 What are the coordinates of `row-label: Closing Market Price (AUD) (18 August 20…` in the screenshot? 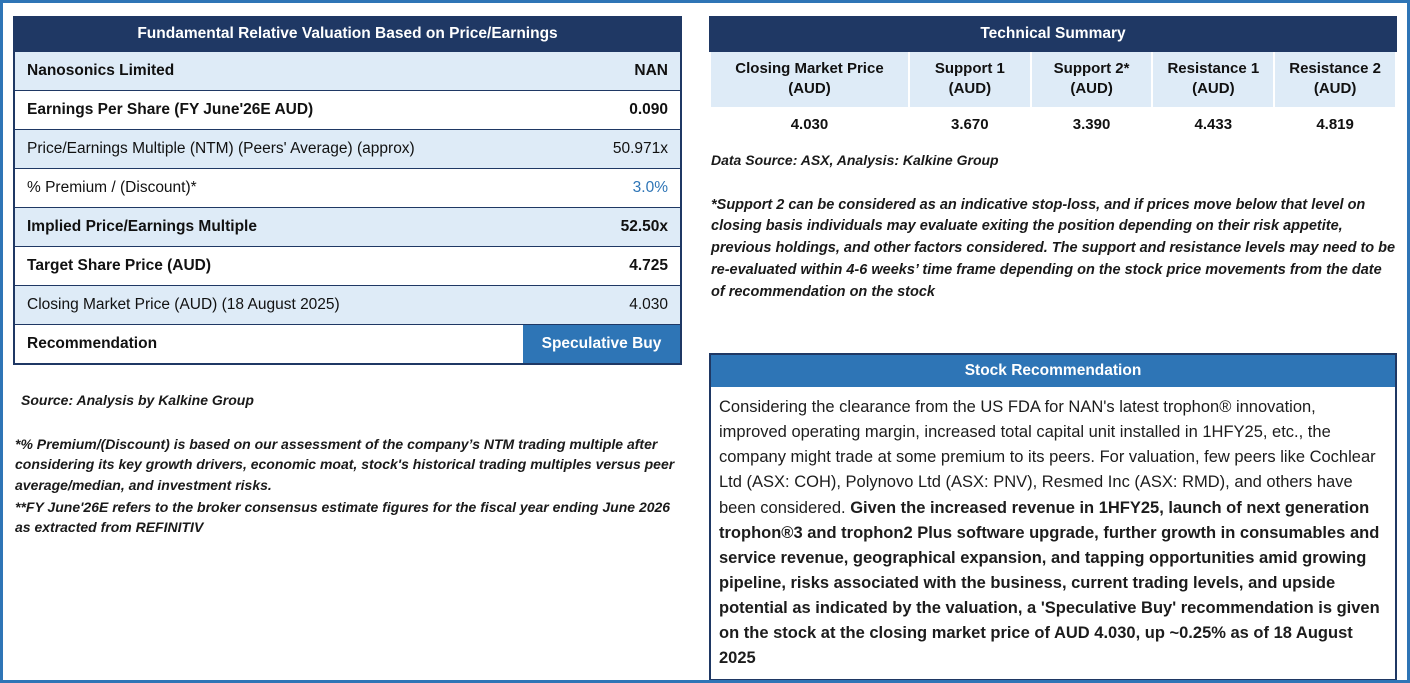 It's located at (268, 305).